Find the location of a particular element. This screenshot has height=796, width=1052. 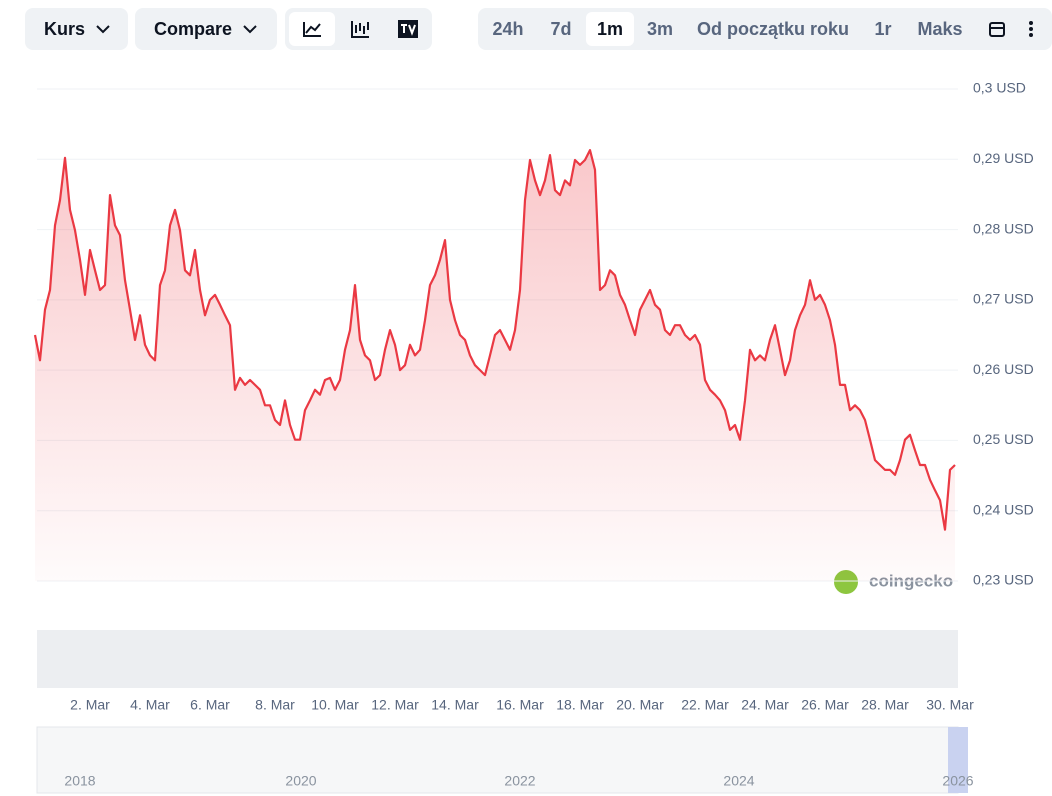

x-tick-label: 30. Mar is located at coordinates (950, 705).